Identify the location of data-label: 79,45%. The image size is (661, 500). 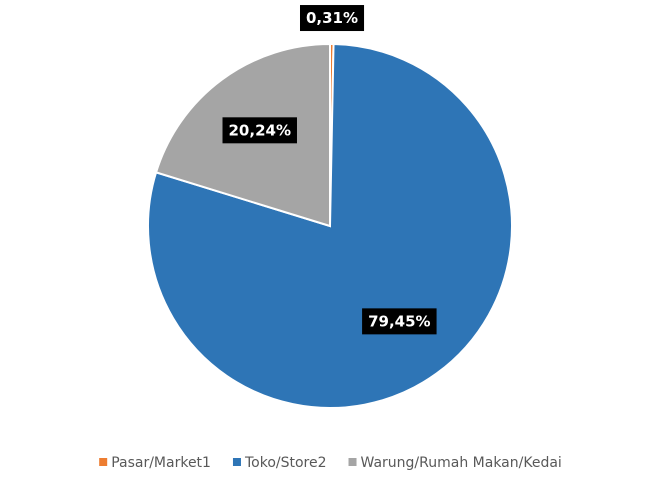
(399, 321).